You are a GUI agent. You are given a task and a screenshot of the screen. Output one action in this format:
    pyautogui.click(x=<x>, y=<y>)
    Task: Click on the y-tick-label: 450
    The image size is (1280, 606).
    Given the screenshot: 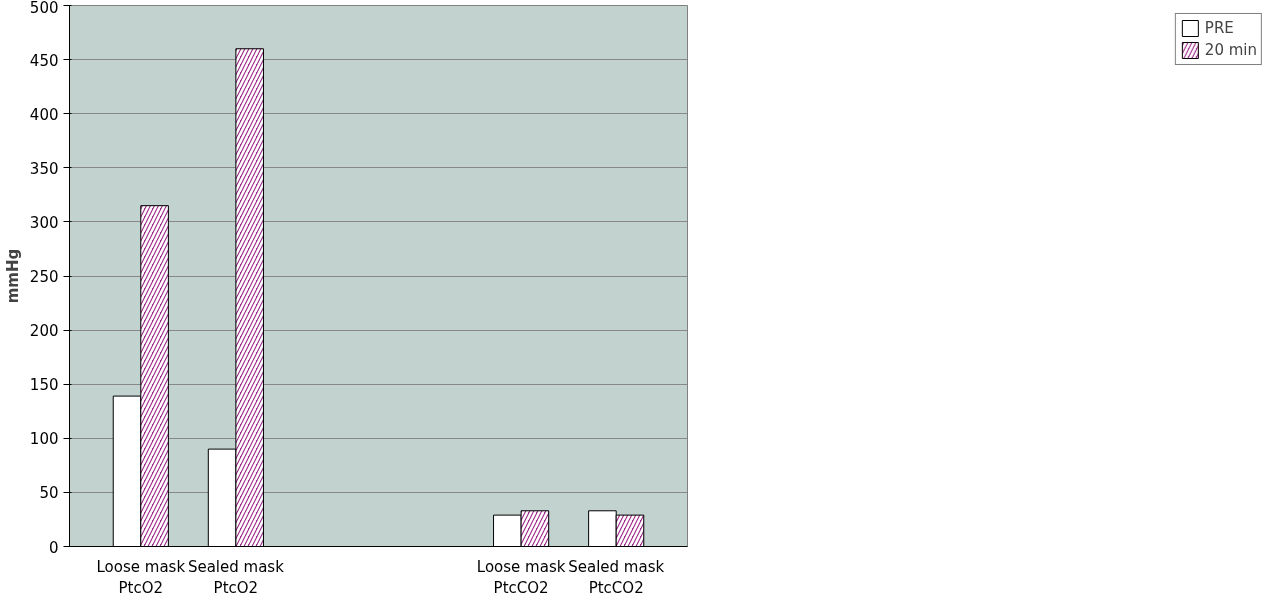 What is the action you would take?
    pyautogui.click(x=44, y=60)
    